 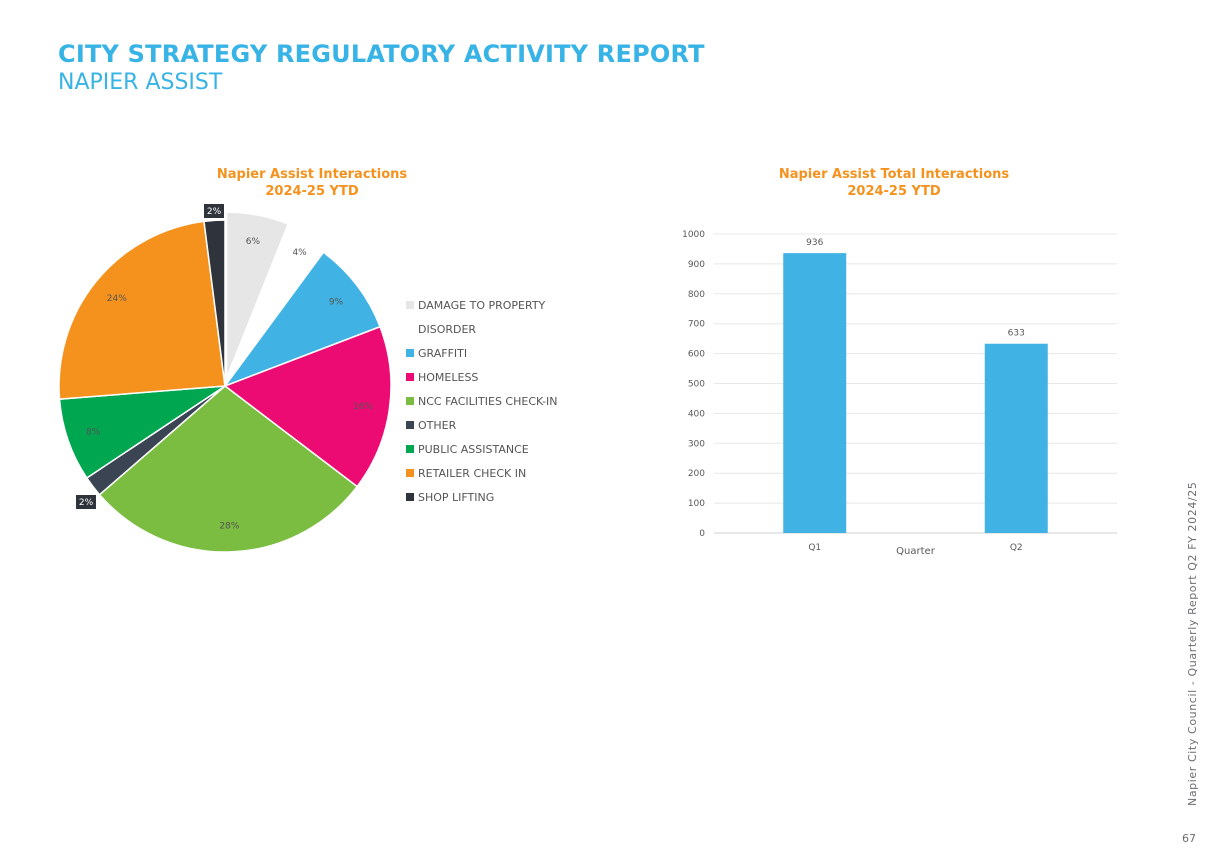 What do you see at coordinates (307, 406) in the screenshot?
I see `pie-slice-homeless` at bounding box center [307, 406].